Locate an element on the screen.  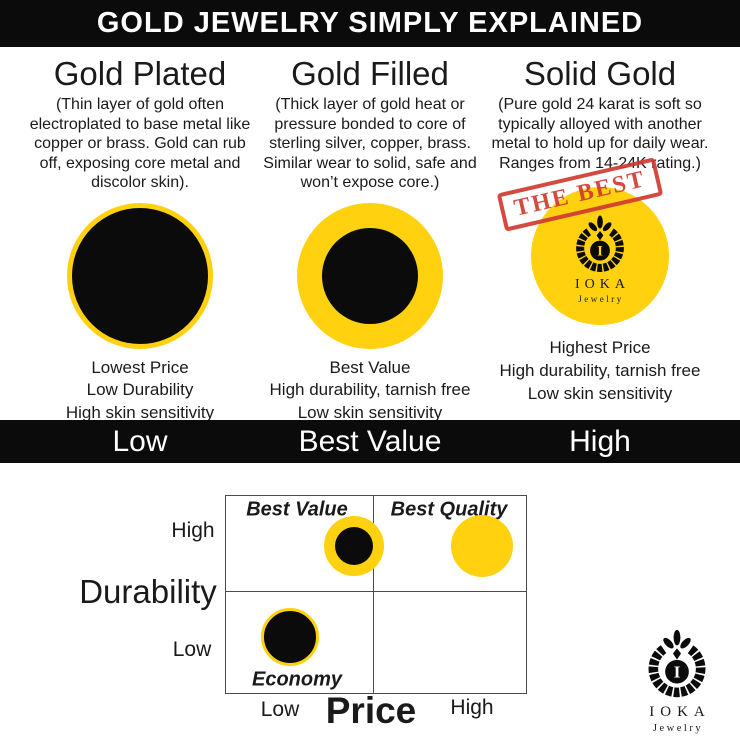
scale-label-best-value: Best Value is located at coordinates (370, 441).